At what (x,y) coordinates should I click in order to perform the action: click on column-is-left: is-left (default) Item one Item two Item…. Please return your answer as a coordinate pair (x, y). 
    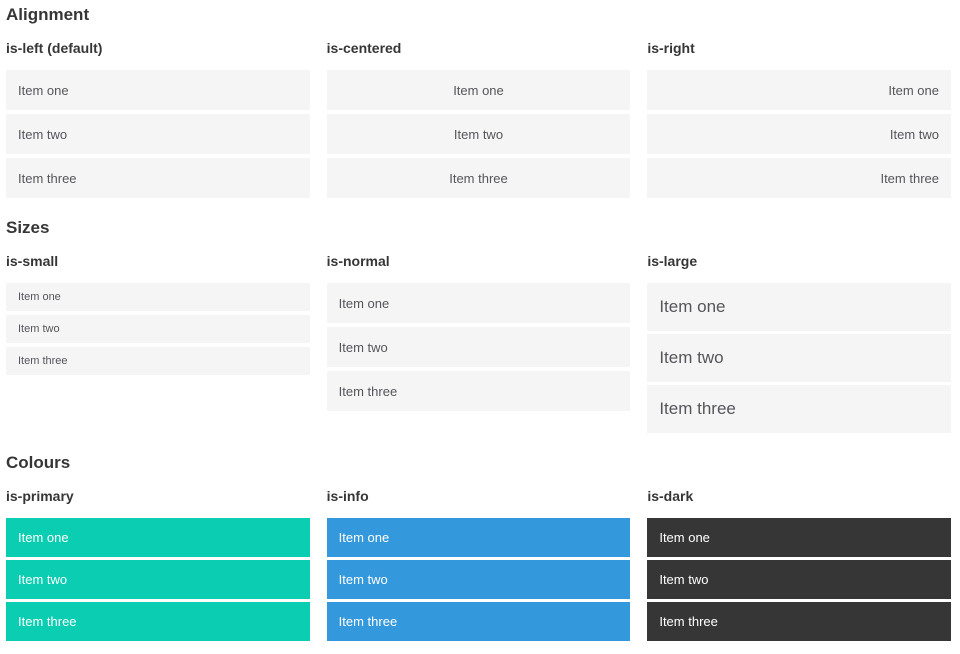
    Looking at the image, I should click on (158, 119).